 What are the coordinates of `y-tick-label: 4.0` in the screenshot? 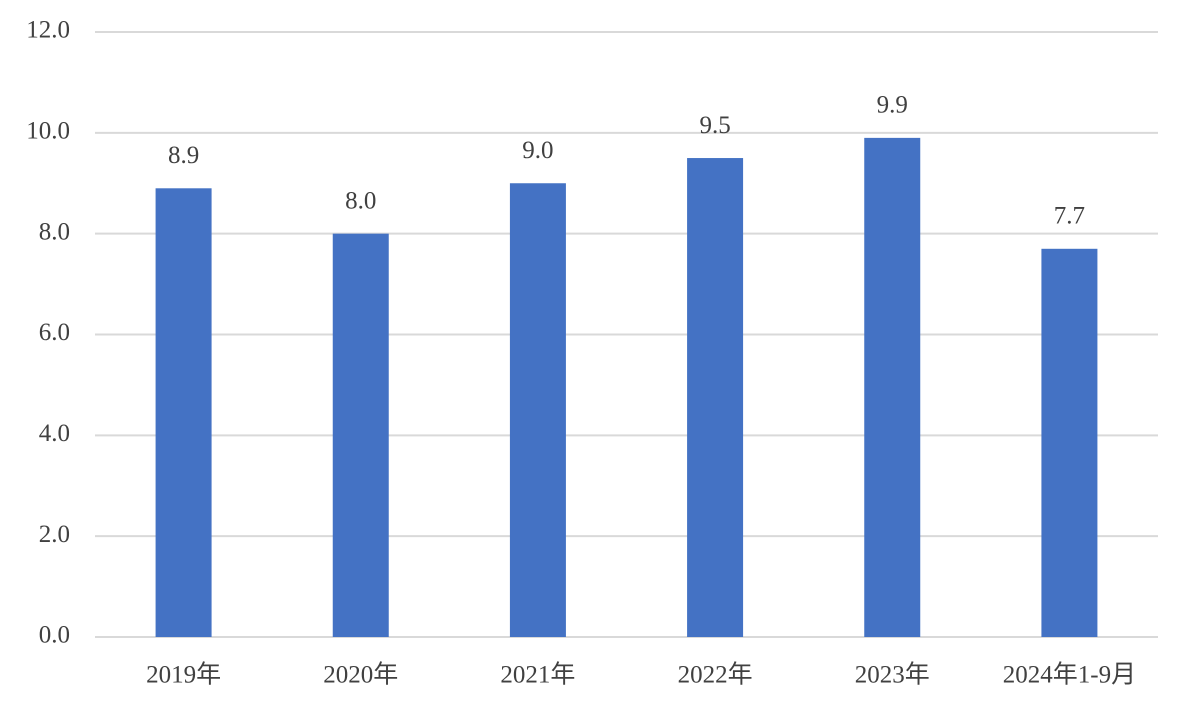 It's located at (54, 433).